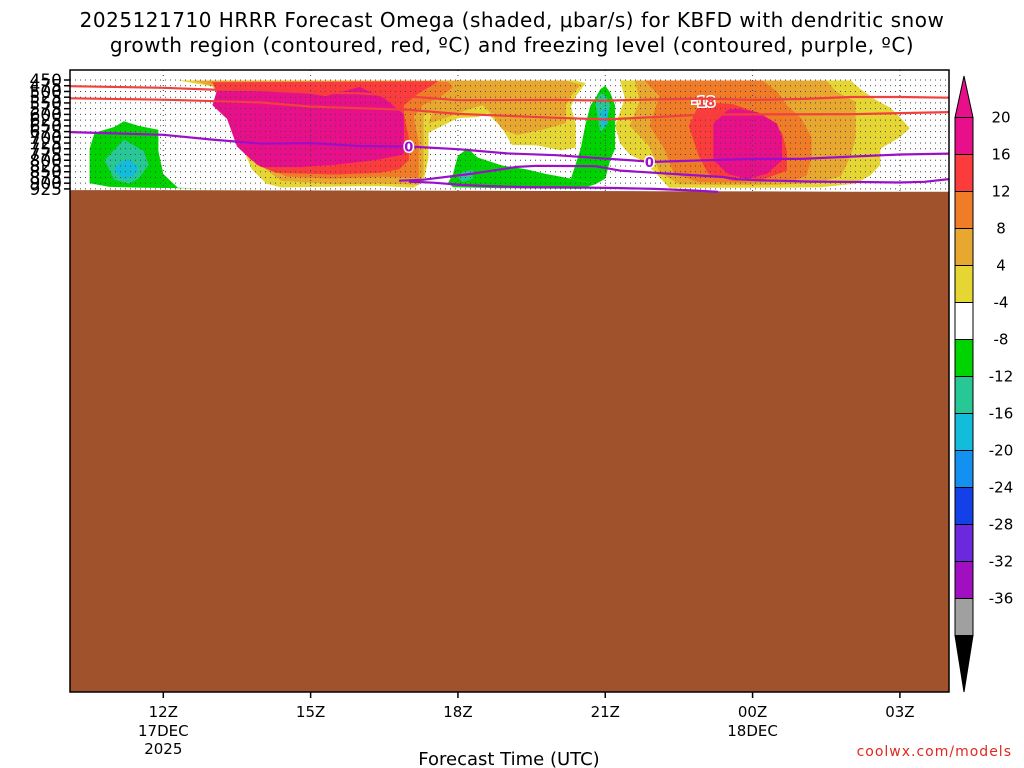 This screenshot has width=1024, height=768. What do you see at coordinates (46, 110) in the screenshot?
I see `y-tick-label-575: 575` at bounding box center [46, 110].